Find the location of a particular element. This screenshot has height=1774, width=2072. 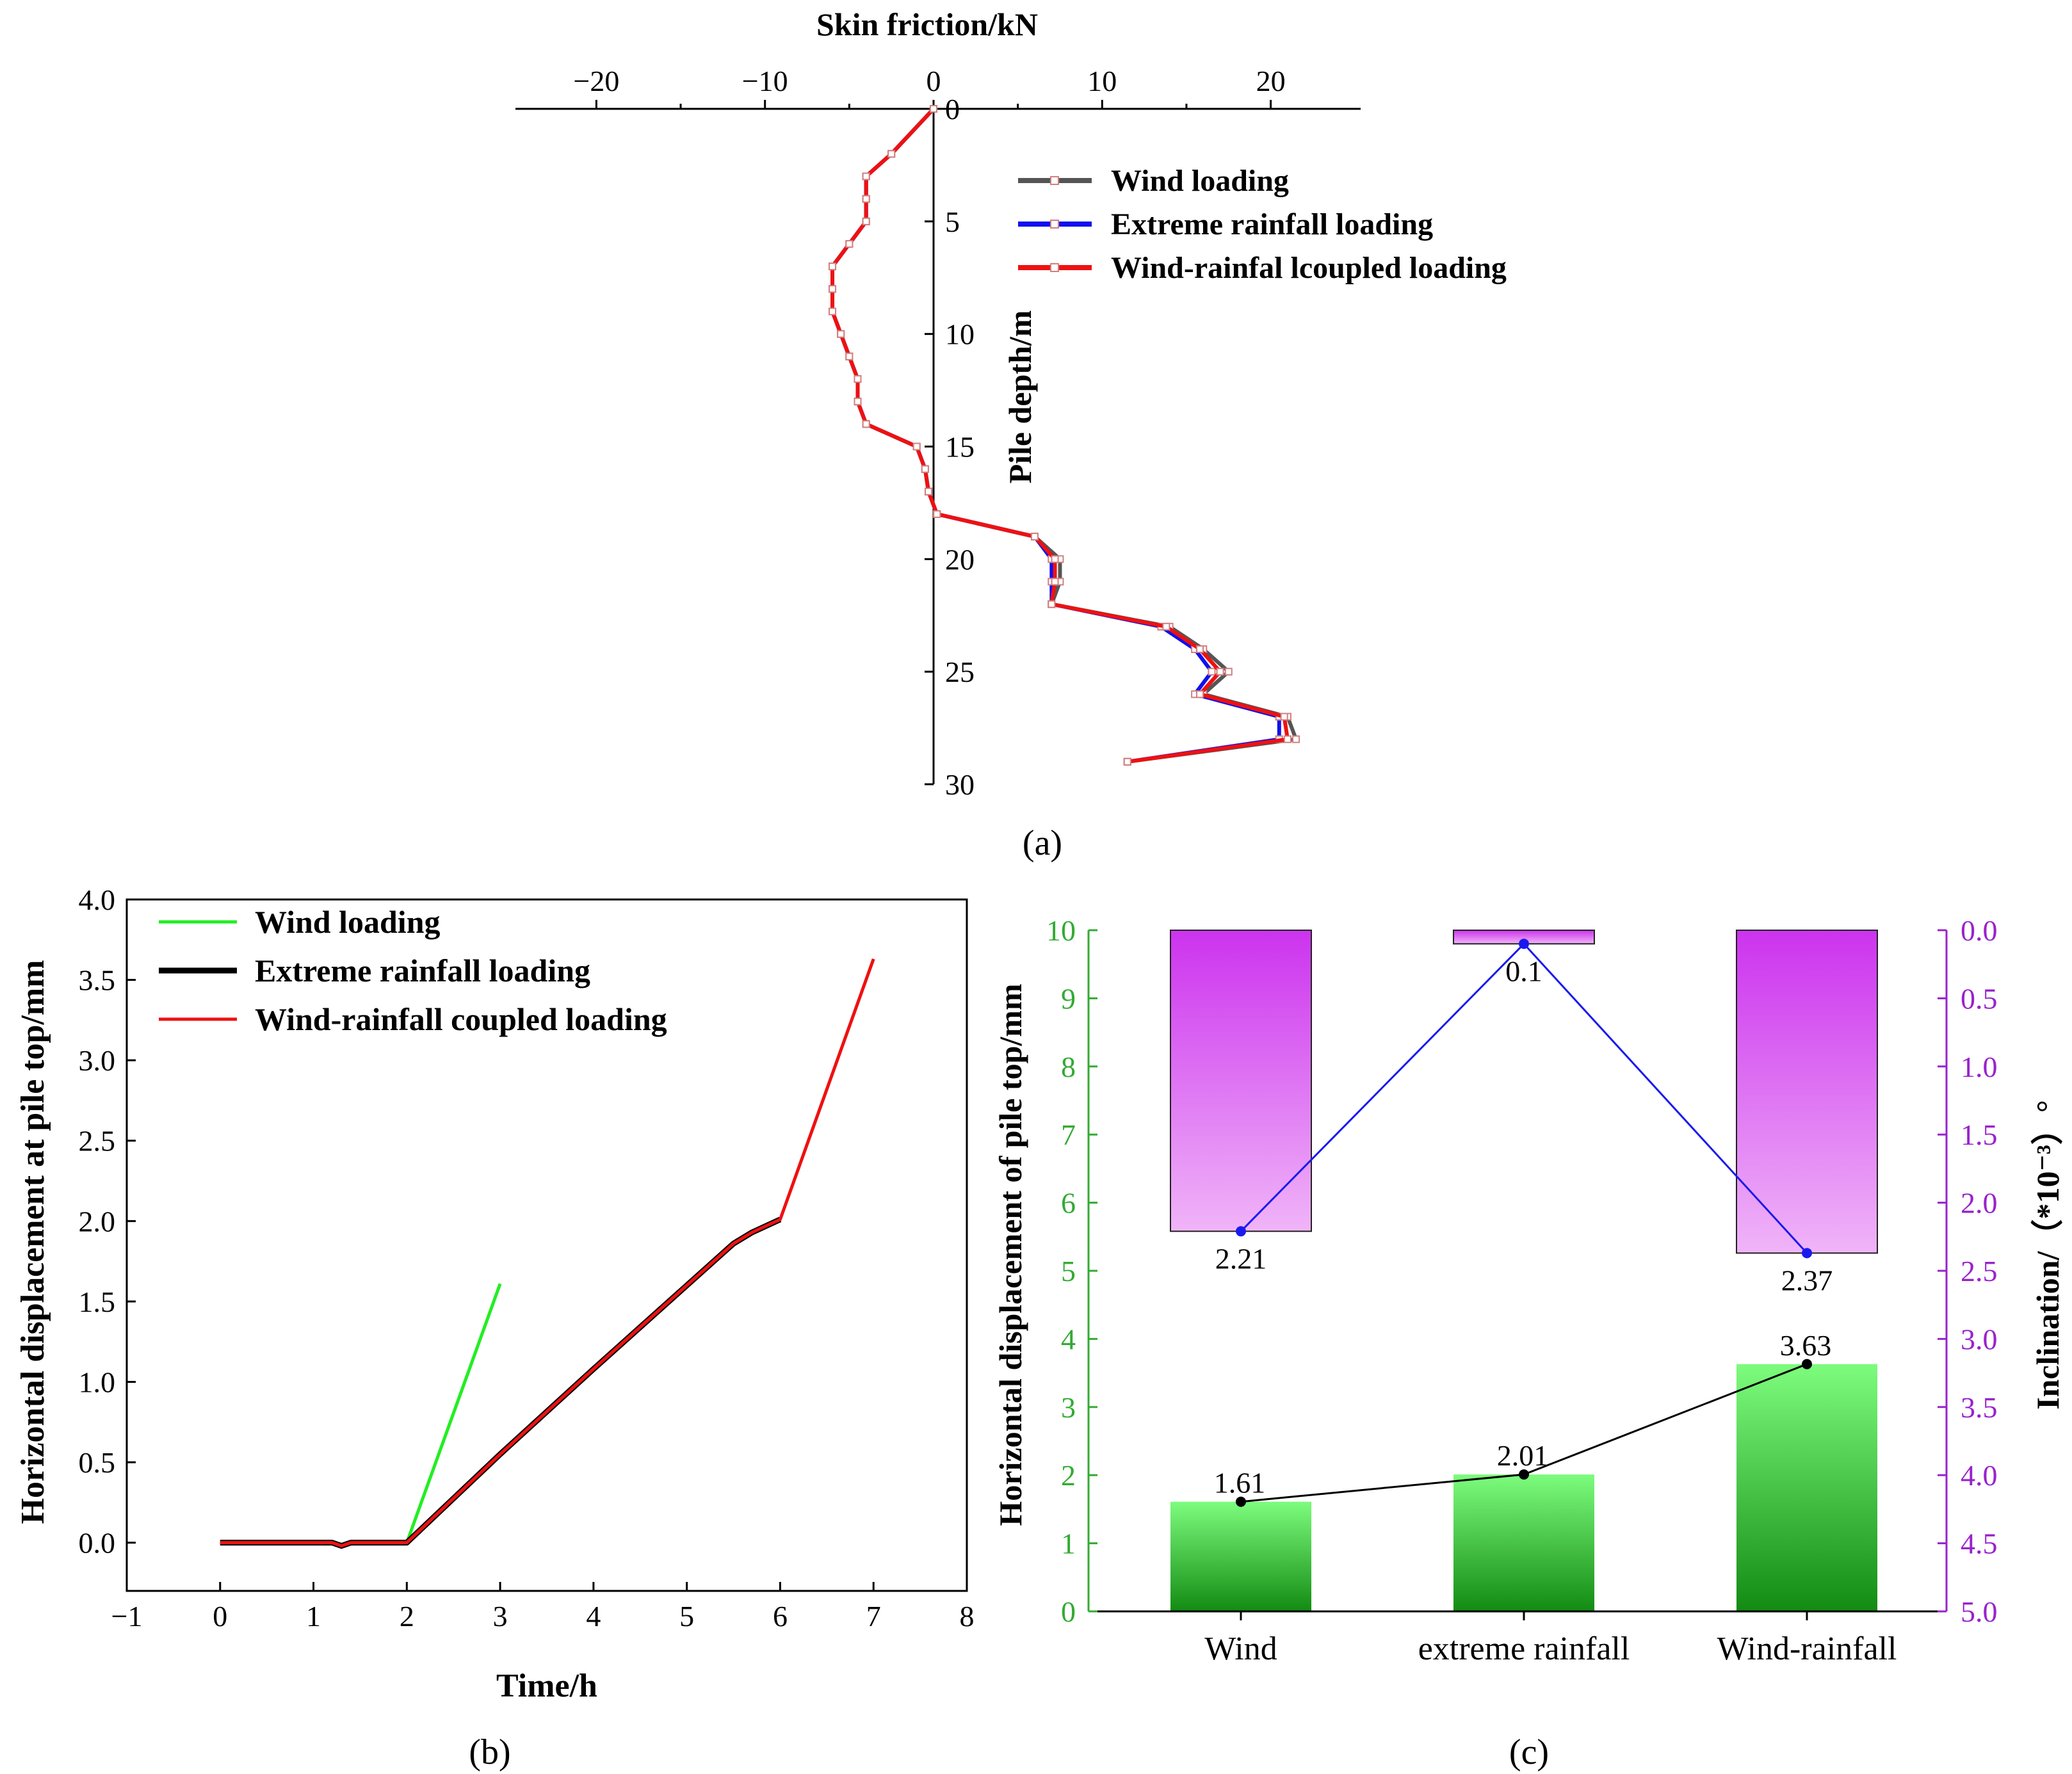

panel-b-x-tick-label: −1 is located at coordinates (127, 1616).